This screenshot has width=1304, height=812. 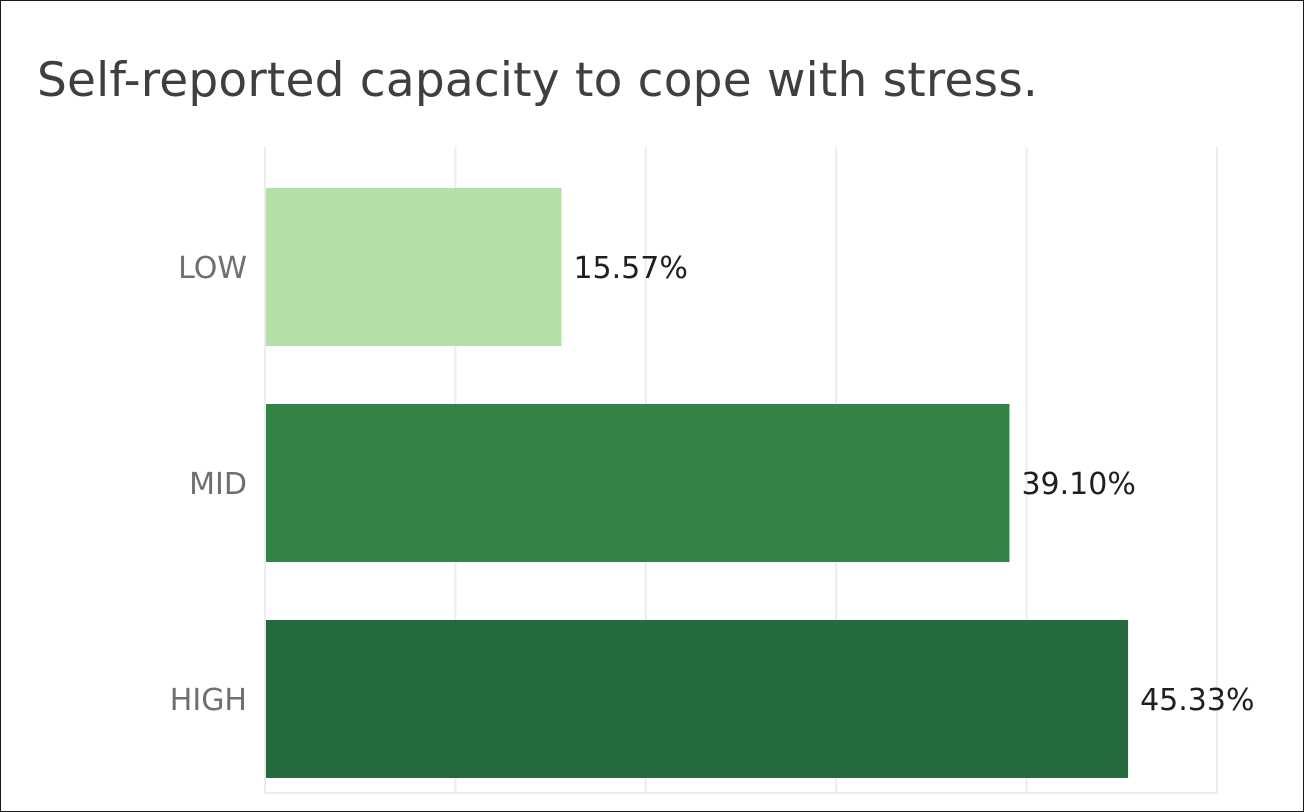 I want to click on category-label-high: HIGH, so click(x=208, y=700).